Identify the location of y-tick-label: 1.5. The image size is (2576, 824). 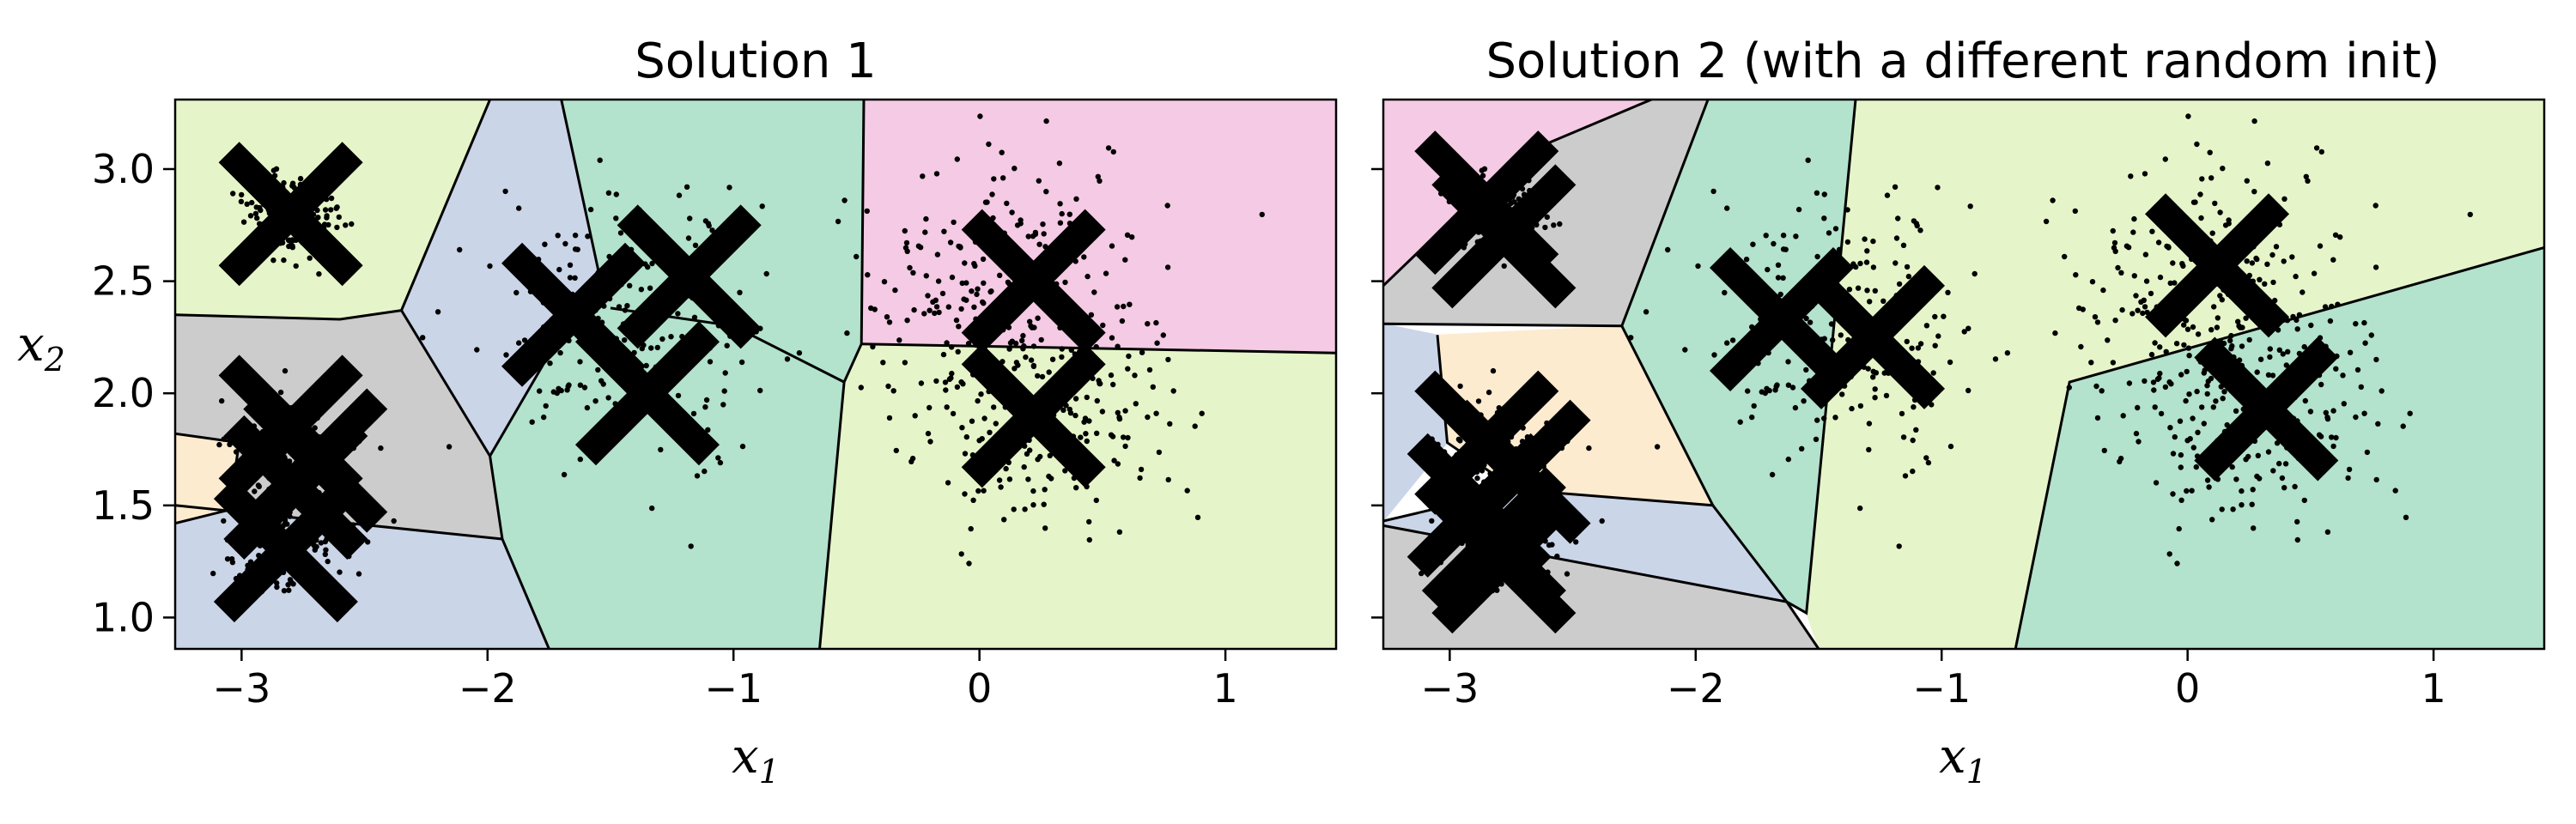
(123, 505).